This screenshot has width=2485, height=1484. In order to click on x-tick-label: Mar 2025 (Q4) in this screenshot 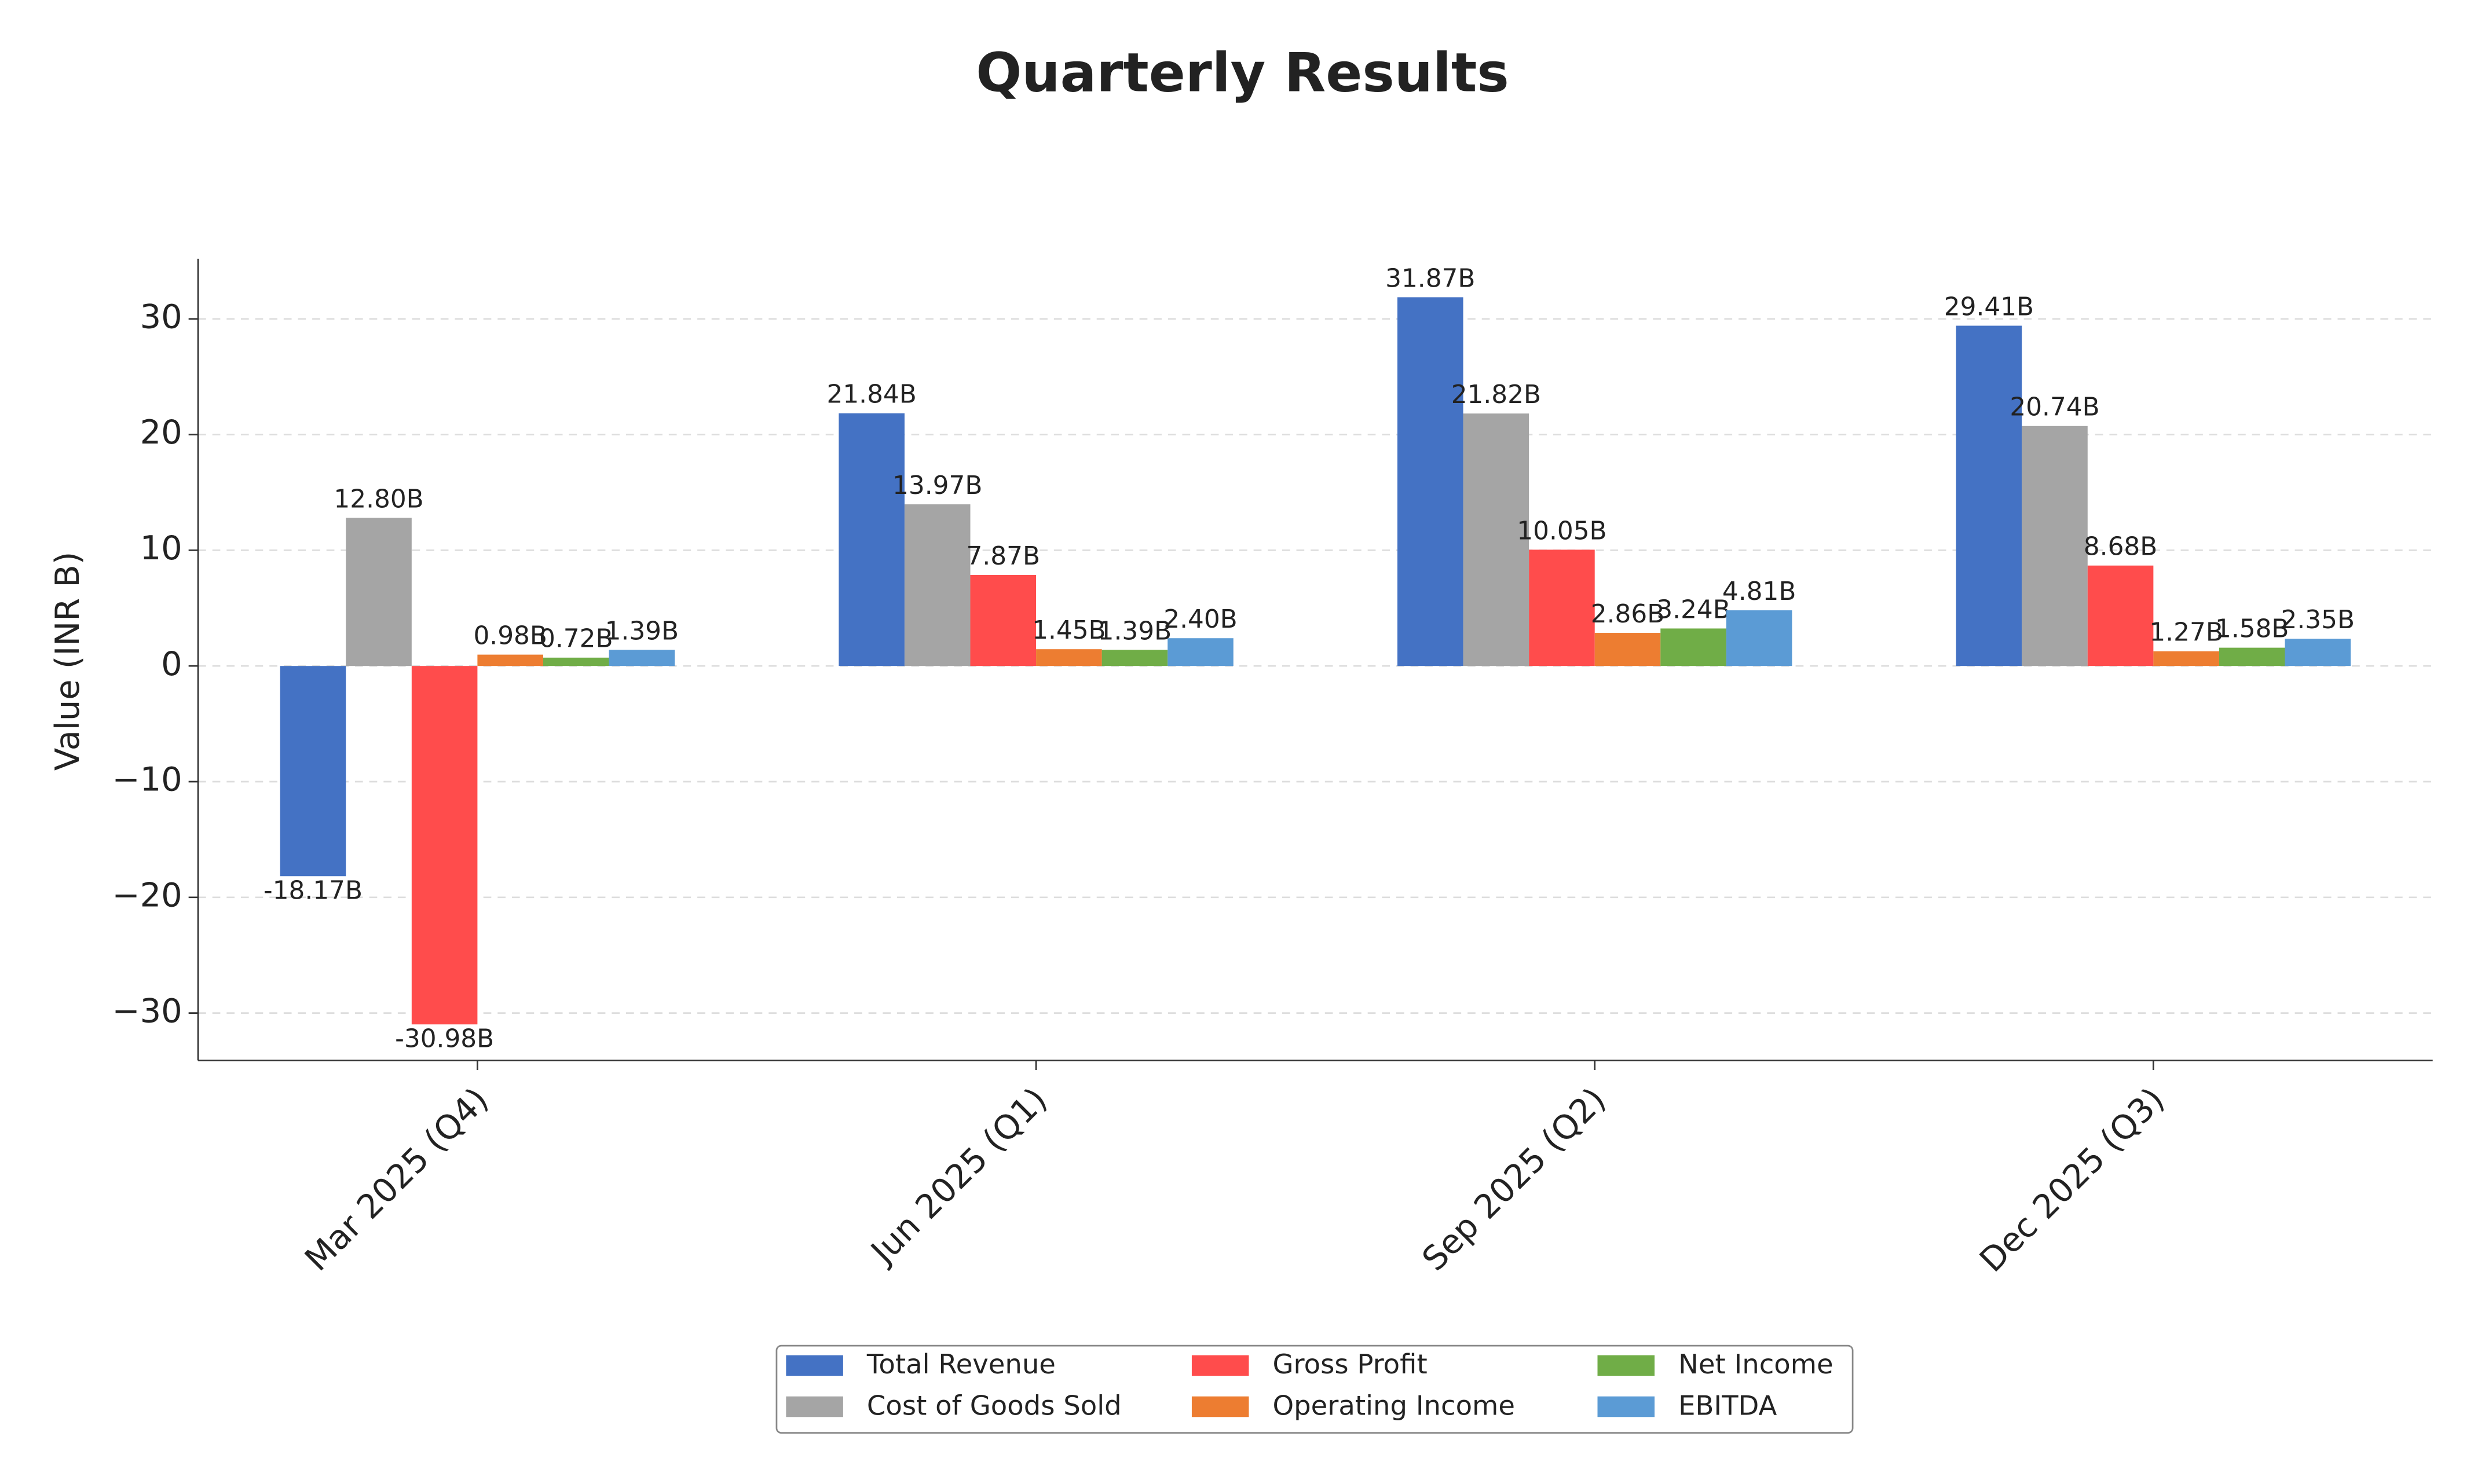, I will do `click(397, 1179)`.